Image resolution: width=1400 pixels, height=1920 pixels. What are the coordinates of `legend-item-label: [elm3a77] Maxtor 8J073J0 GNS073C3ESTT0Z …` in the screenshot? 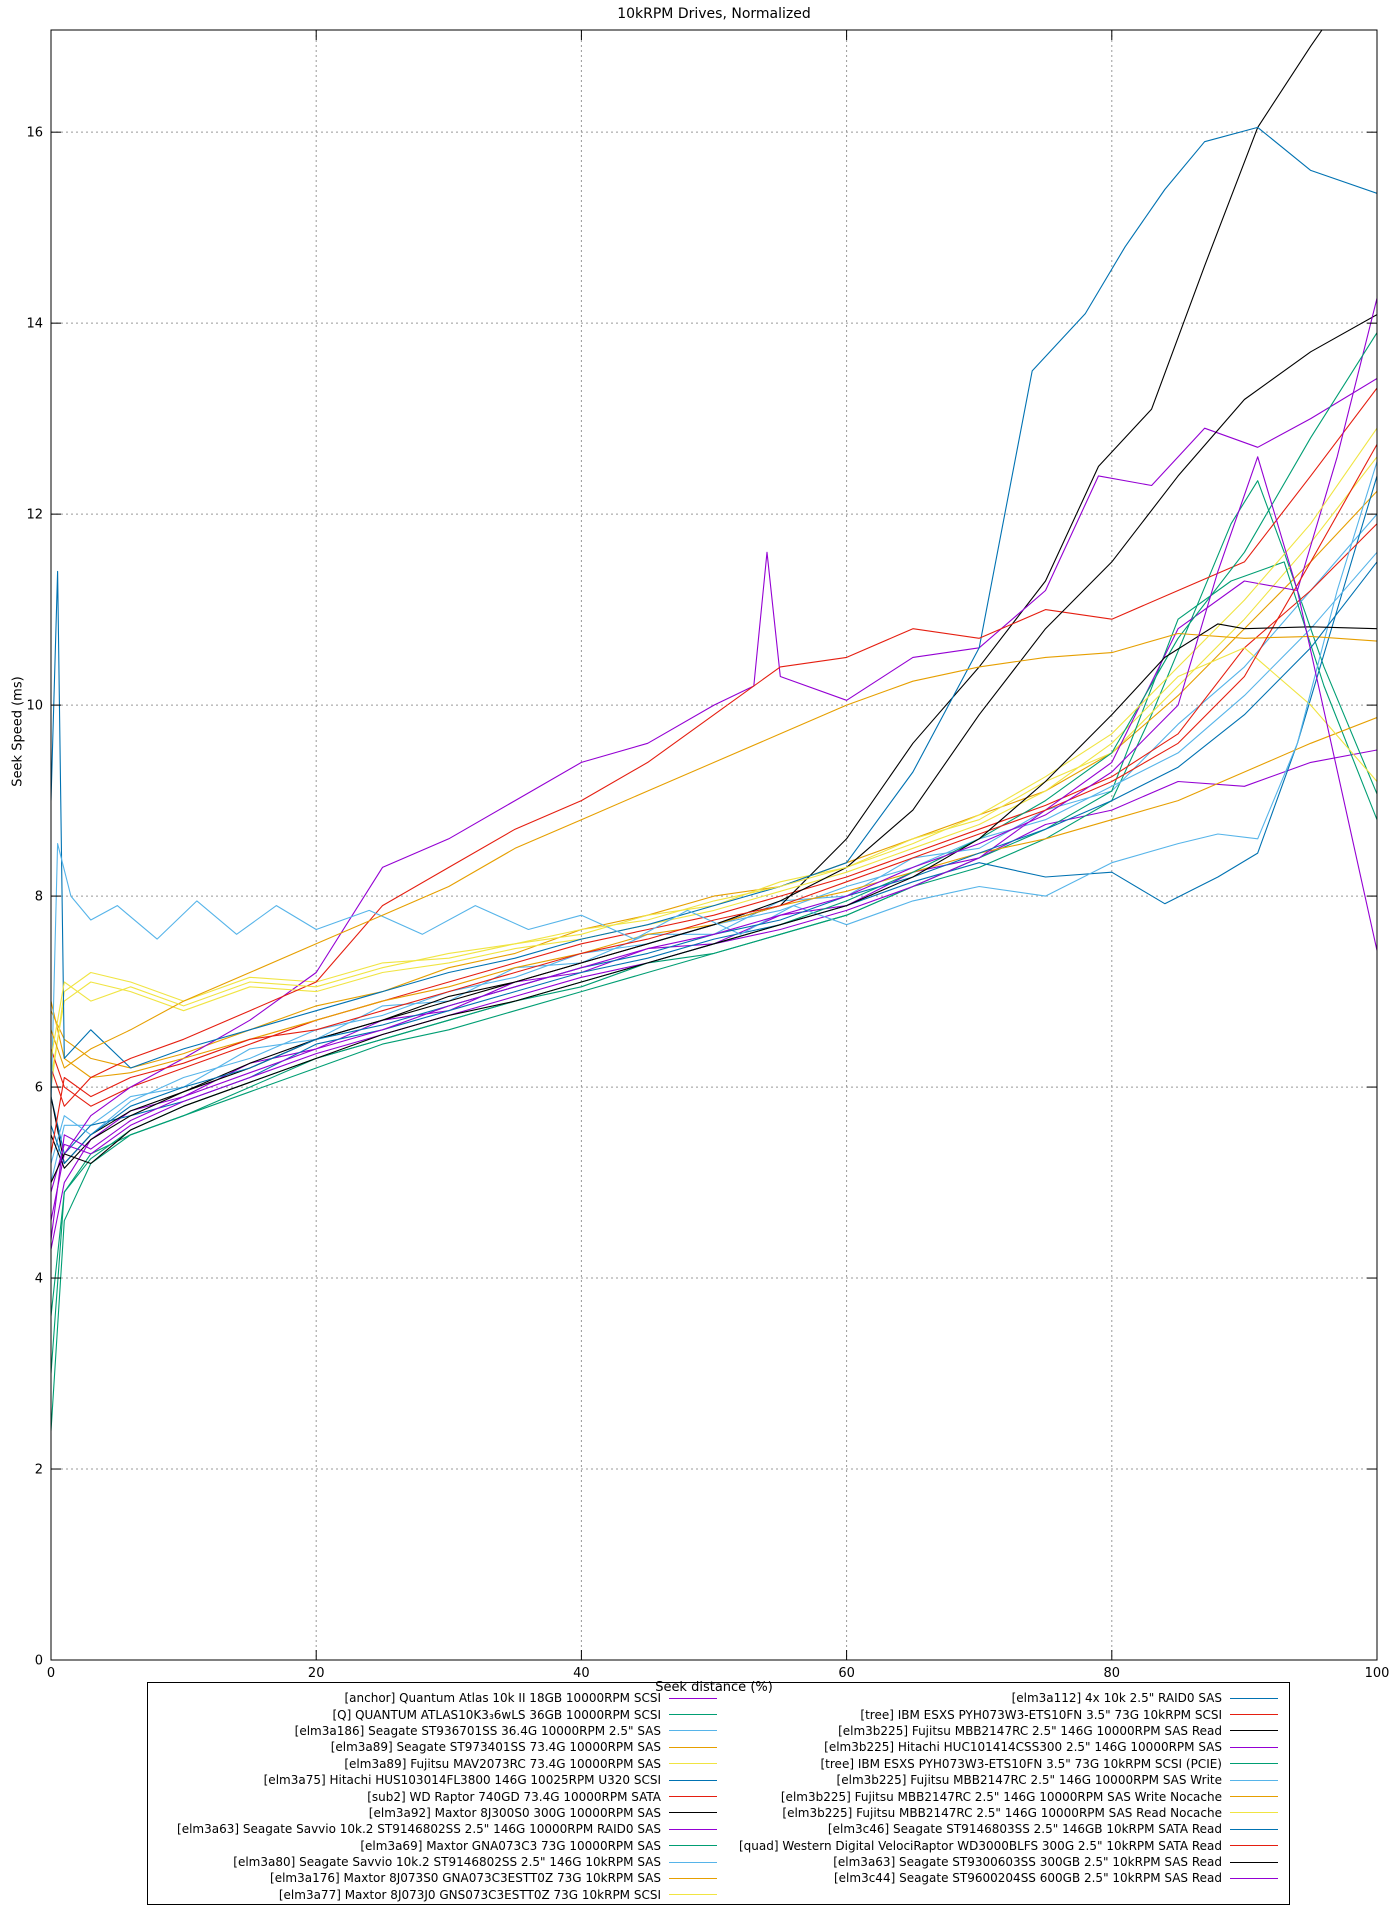 It's located at (469, 1894).